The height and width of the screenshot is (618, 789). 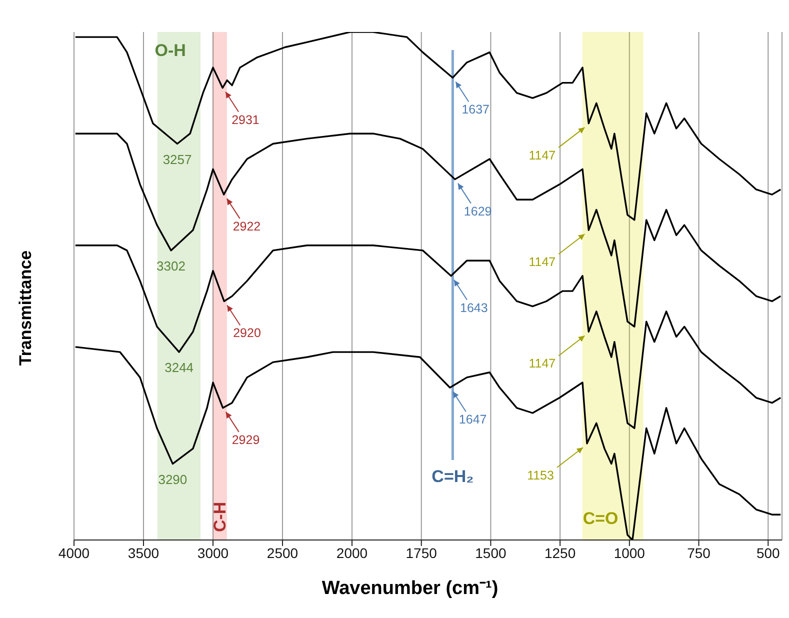 I want to click on annotation: 2920, so click(x=247, y=333).